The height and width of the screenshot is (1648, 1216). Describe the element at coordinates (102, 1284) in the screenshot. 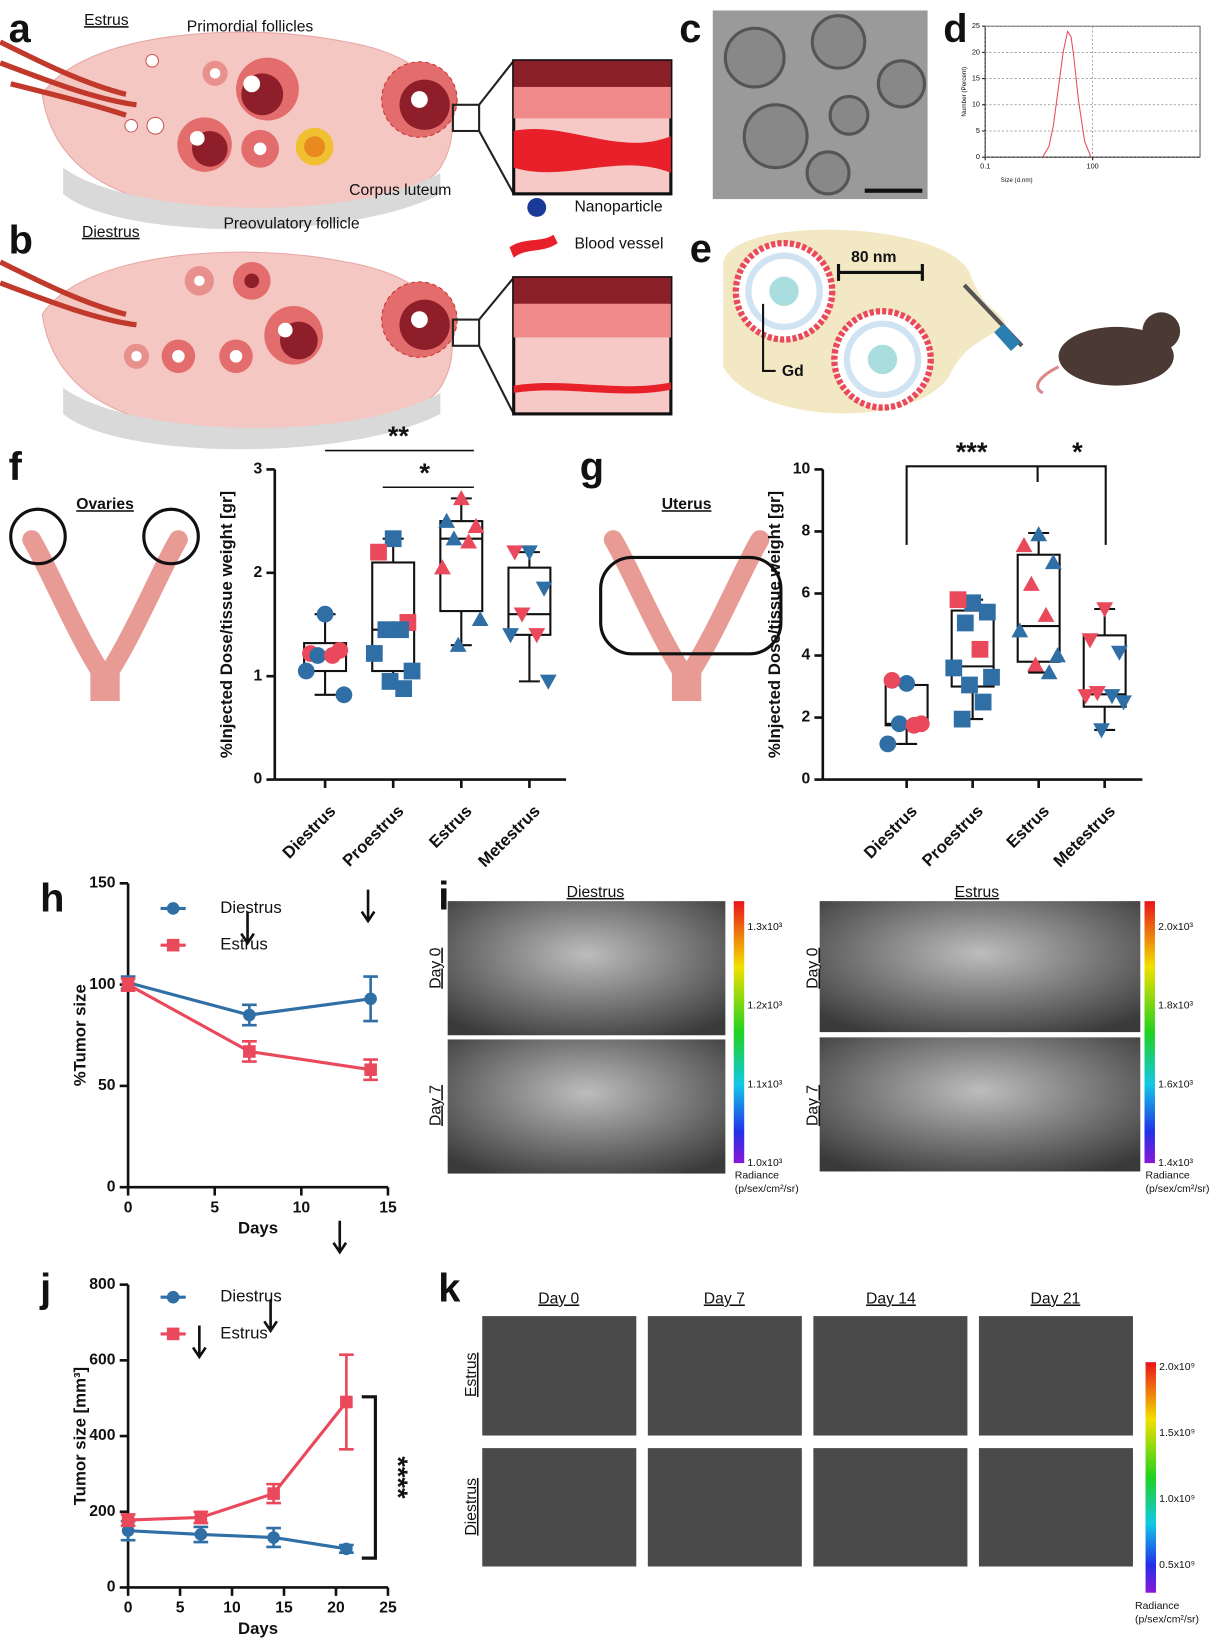

I see `y-tick-label: 800` at that location.